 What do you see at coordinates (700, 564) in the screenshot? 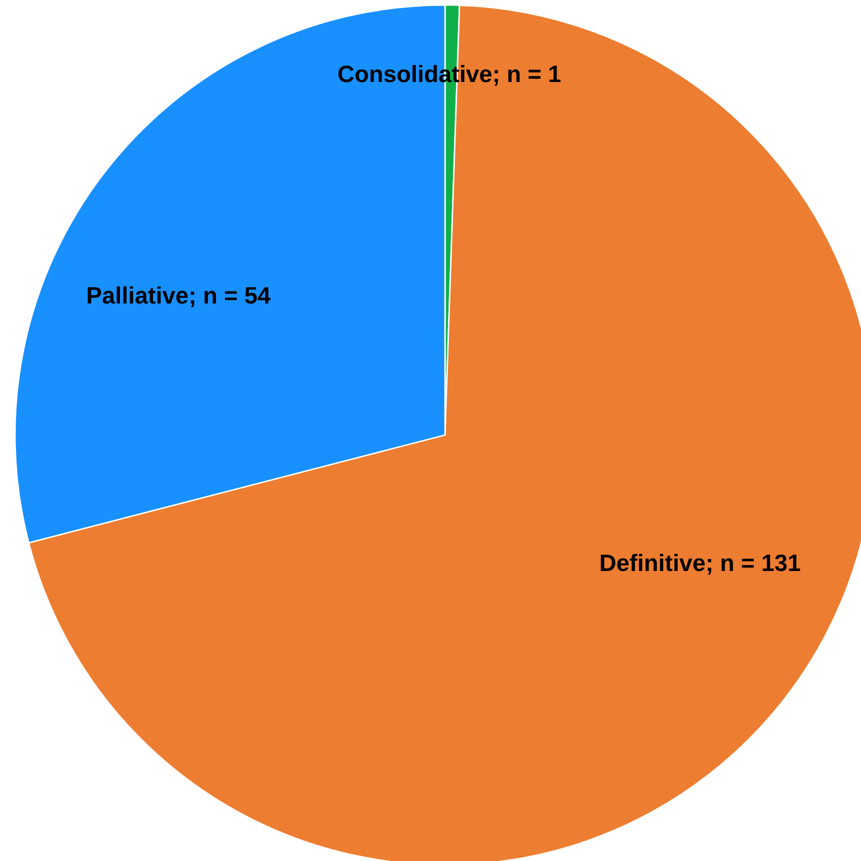
I see `slice-label: Definitive; n = 131` at bounding box center [700, 564].